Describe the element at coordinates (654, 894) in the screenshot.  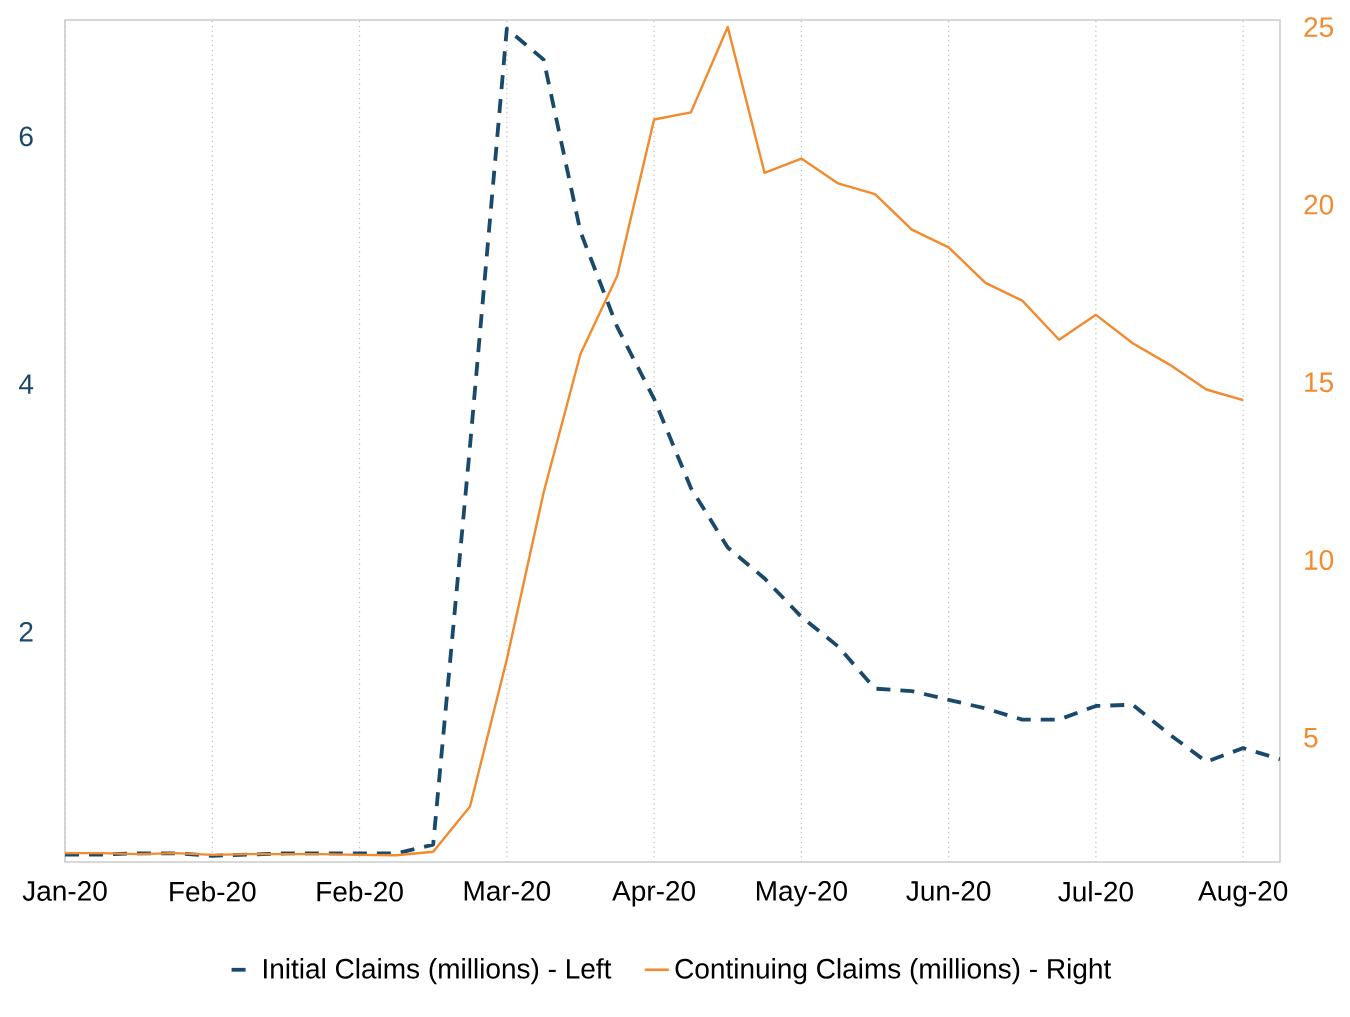
I see `x-tick-label: Apr-20` at that location.